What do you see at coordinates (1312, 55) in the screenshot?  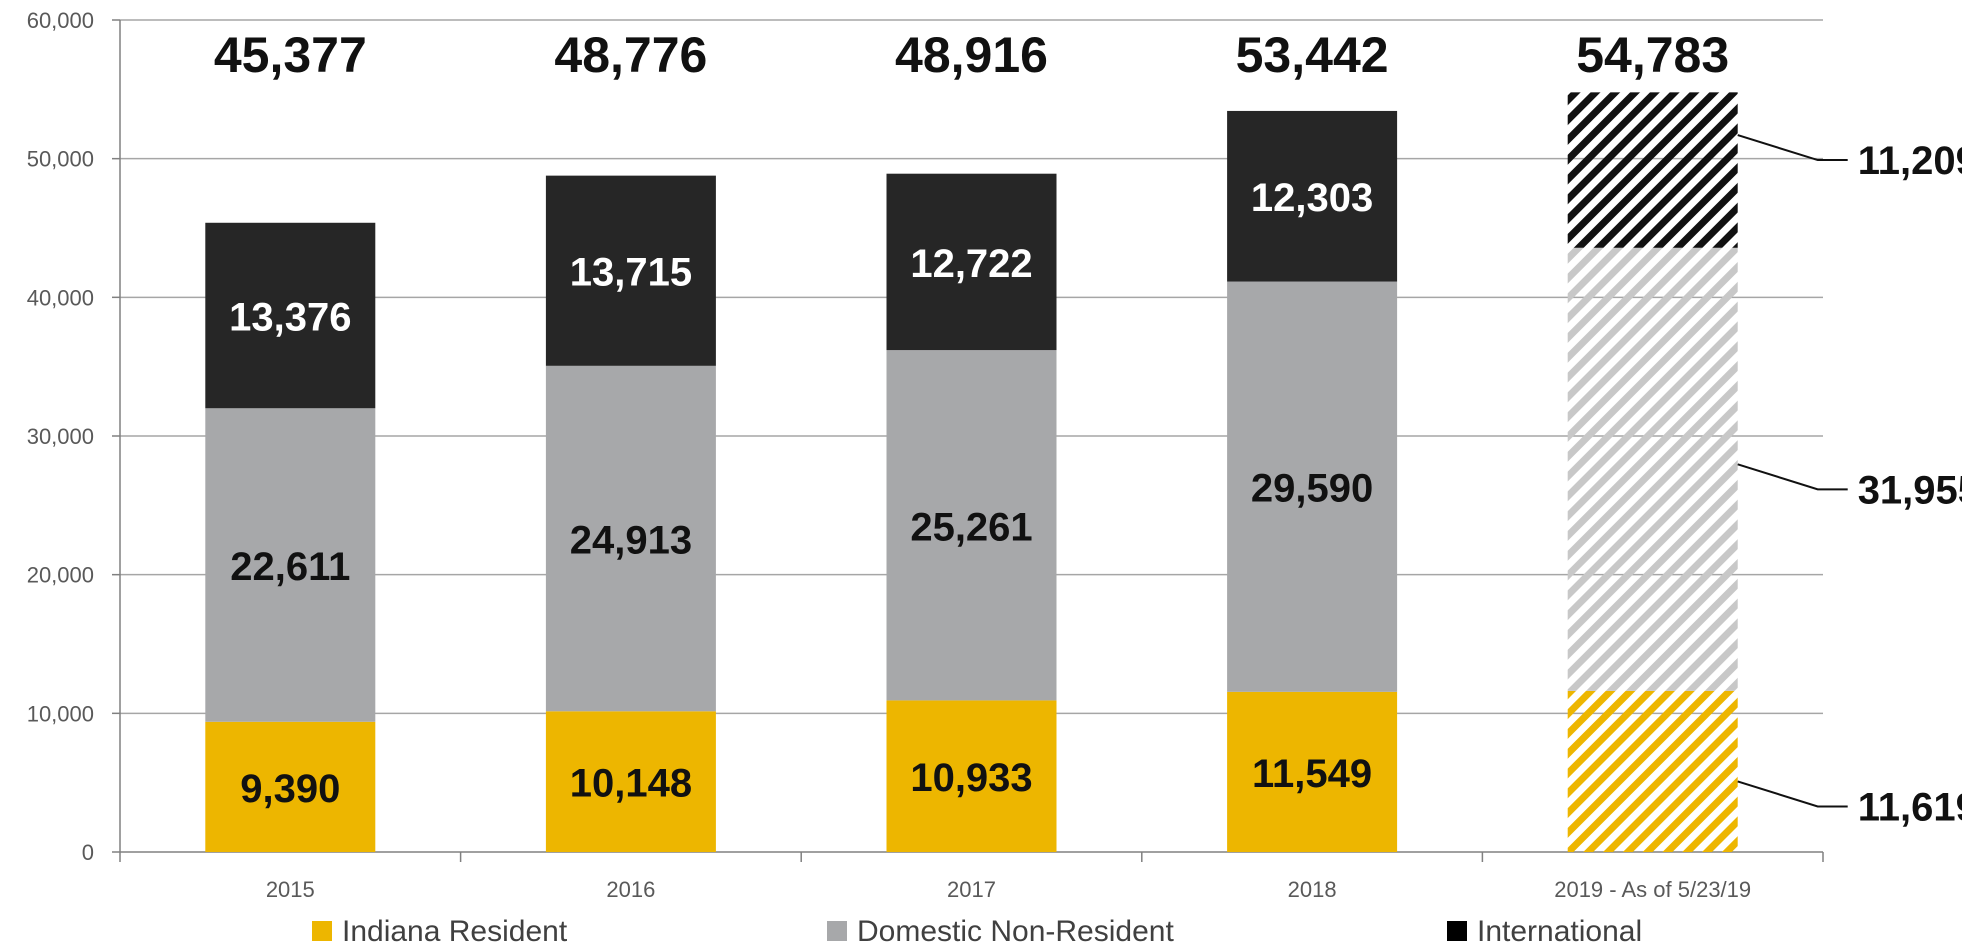 I see `total-label: 53,442` at bounding box center [1312, 55].